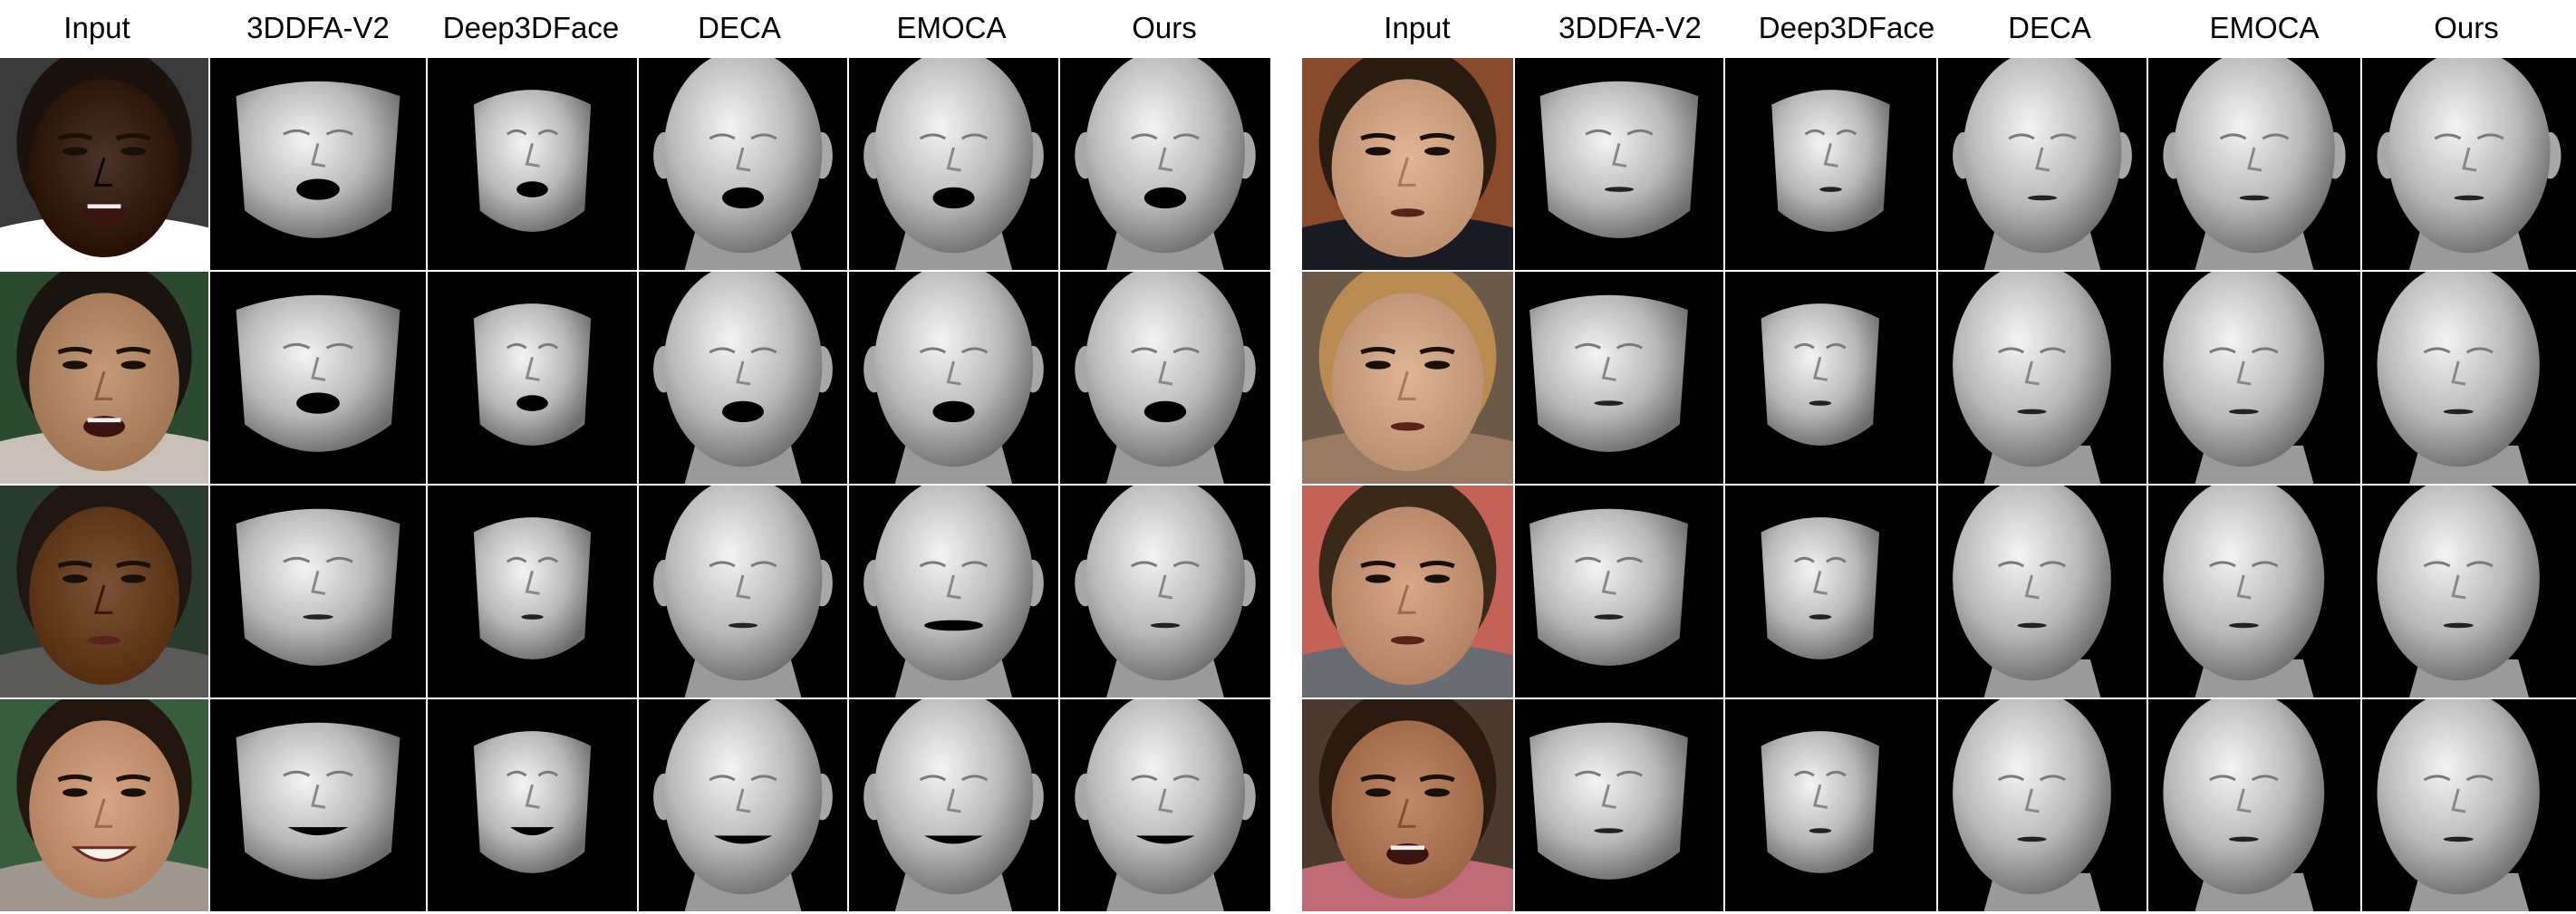 Image resolution: width=2576 pixels, height=914 pixels. What do you see at coordinates (1164, 27) in the screenshot?
I see `column-header-ours: Ours` at bounding box center [1164, 27].